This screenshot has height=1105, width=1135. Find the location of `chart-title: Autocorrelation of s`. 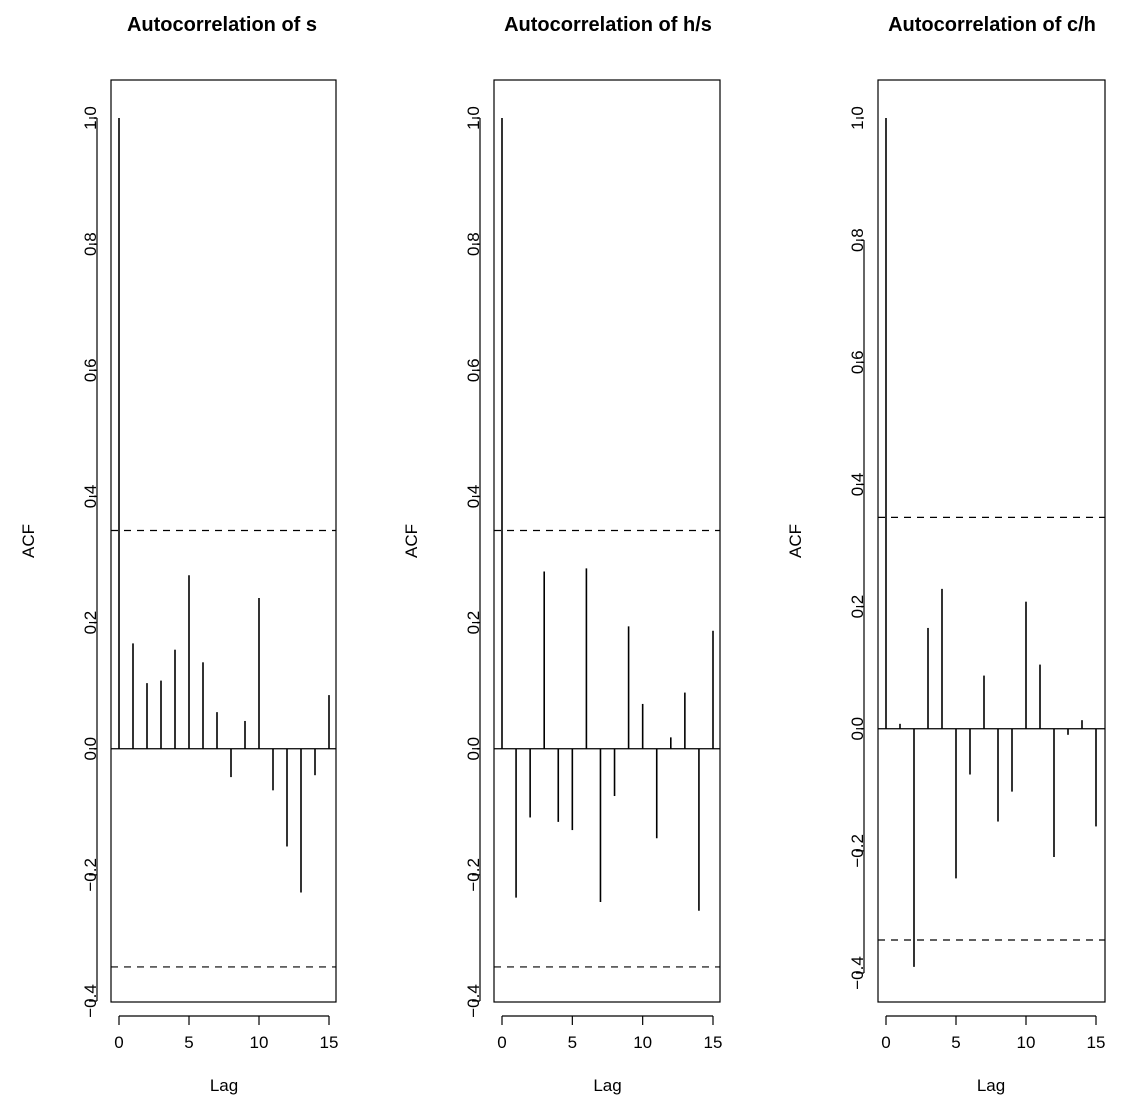

chart-title: Autocorrelation of s is located at coordinates (222, 25).